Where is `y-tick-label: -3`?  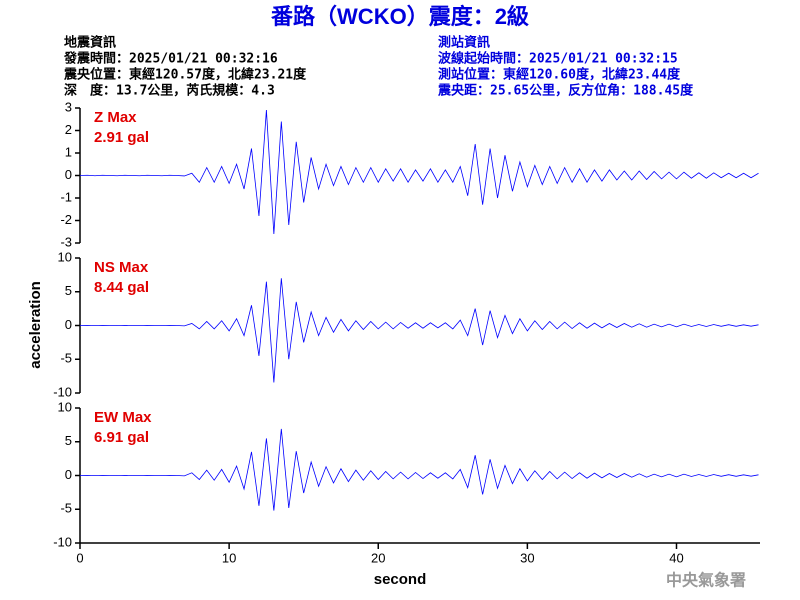
y-tick-label: -3 is located at coordinates (66, 241).